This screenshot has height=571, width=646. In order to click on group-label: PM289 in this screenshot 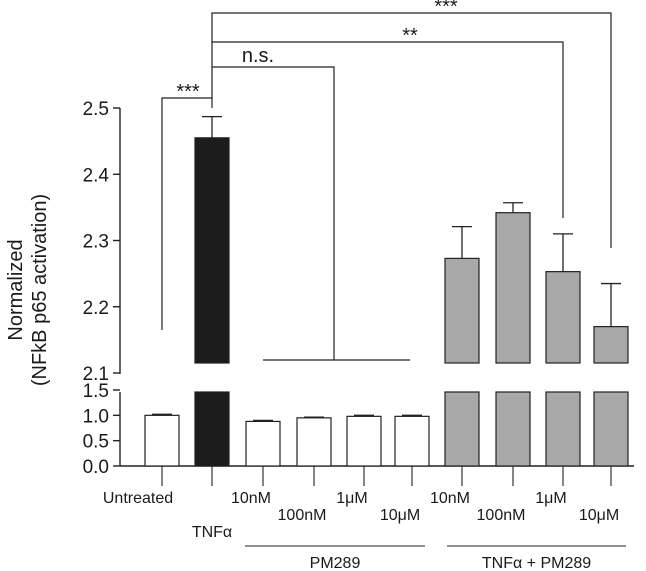, I will do `click(335, 563)`.